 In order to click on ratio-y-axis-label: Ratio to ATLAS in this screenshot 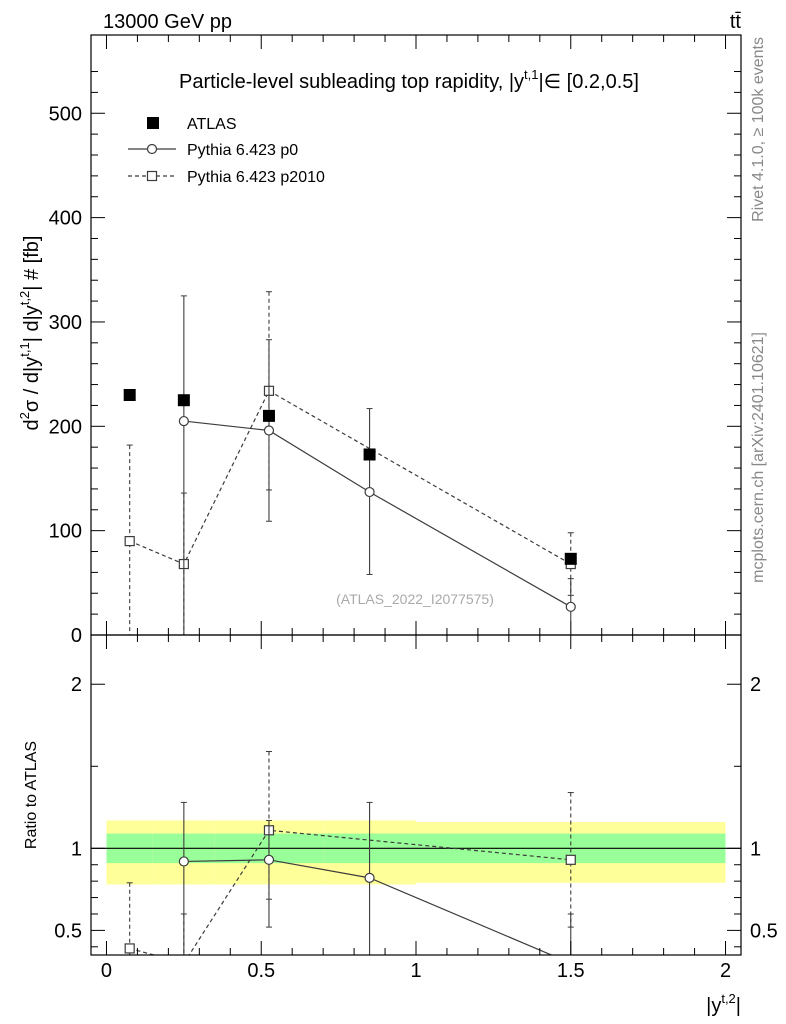, I will do `click(31, 795)`.